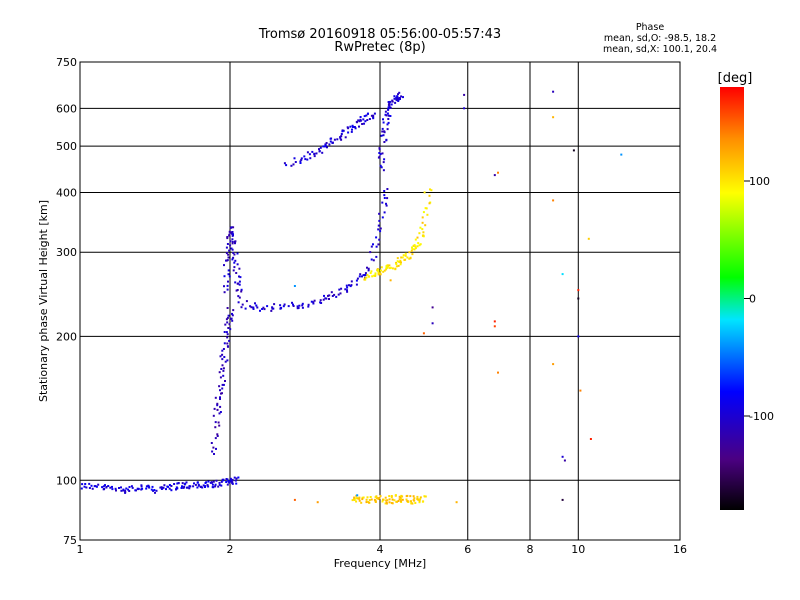 This screenshot has width=800, height=600. What do you see at coordinates (759, 299) in the screenshot?
I see `colorbar-ticks: 100 0 -100` at bounding box center [759, 299].